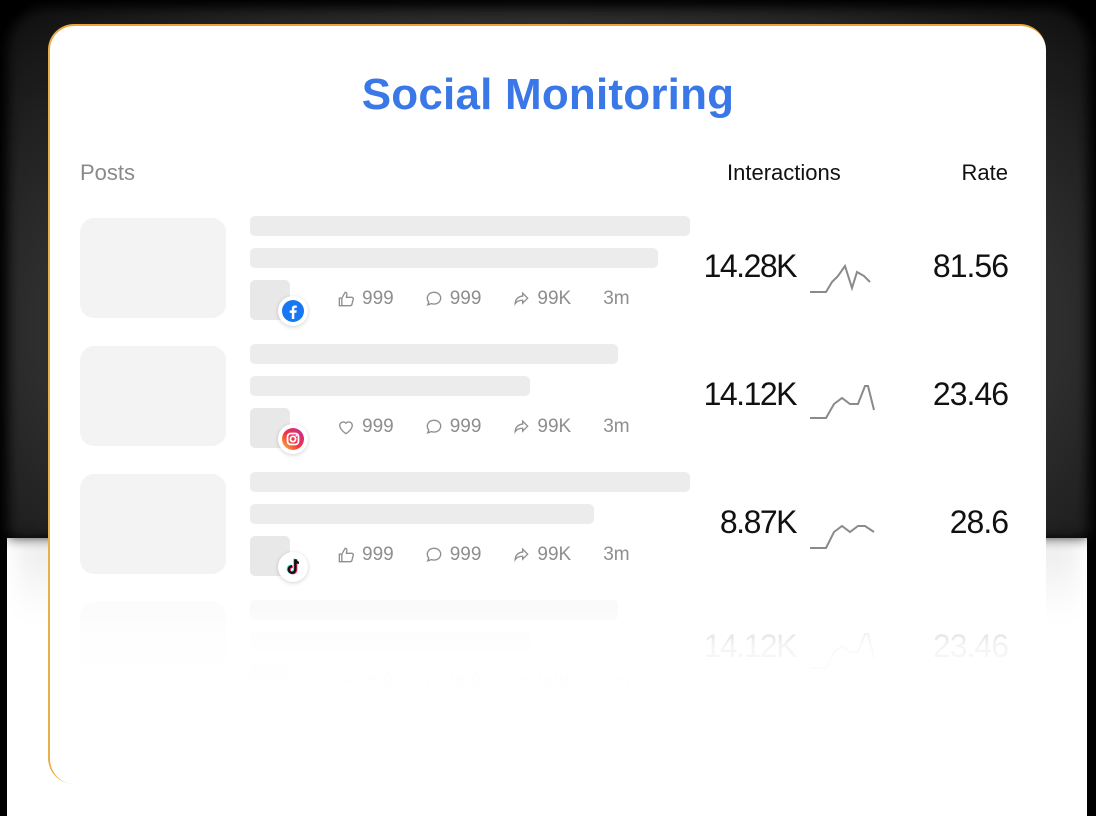  I want to click on column-header-interactions: Interactions, so click(784, 172).